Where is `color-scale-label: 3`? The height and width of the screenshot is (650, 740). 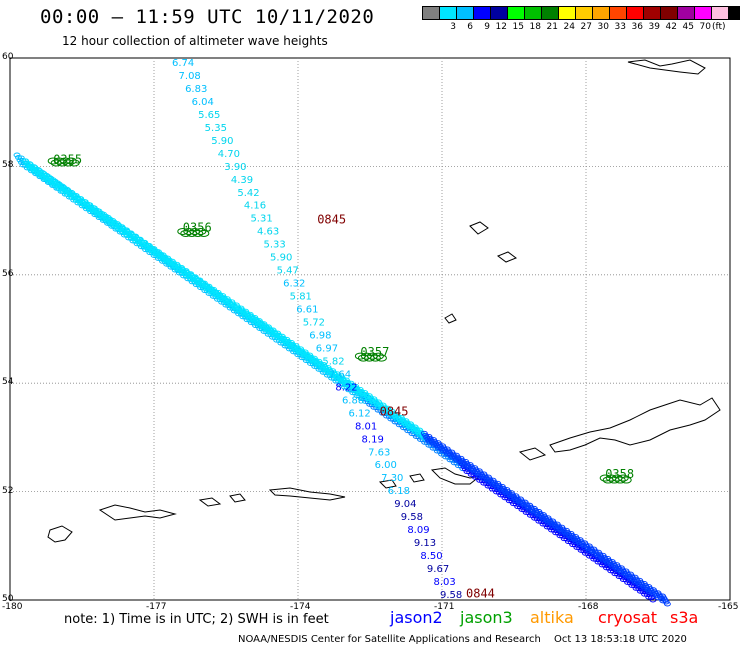
color-scale-label: 3 is located at coordinates (453, 27).